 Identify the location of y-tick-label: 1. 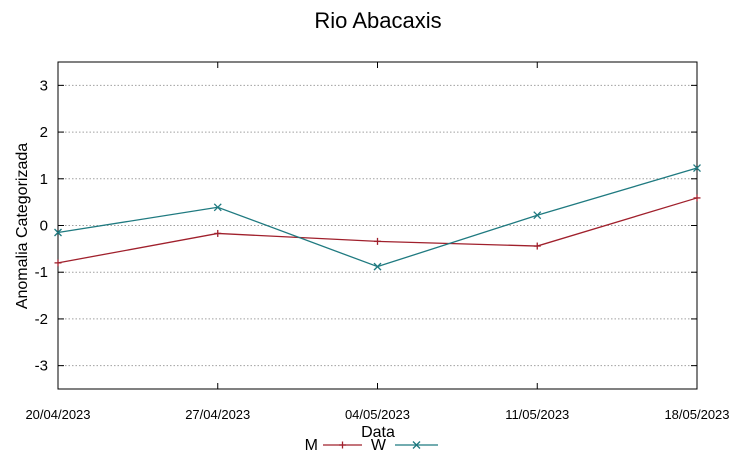
(44, 179).